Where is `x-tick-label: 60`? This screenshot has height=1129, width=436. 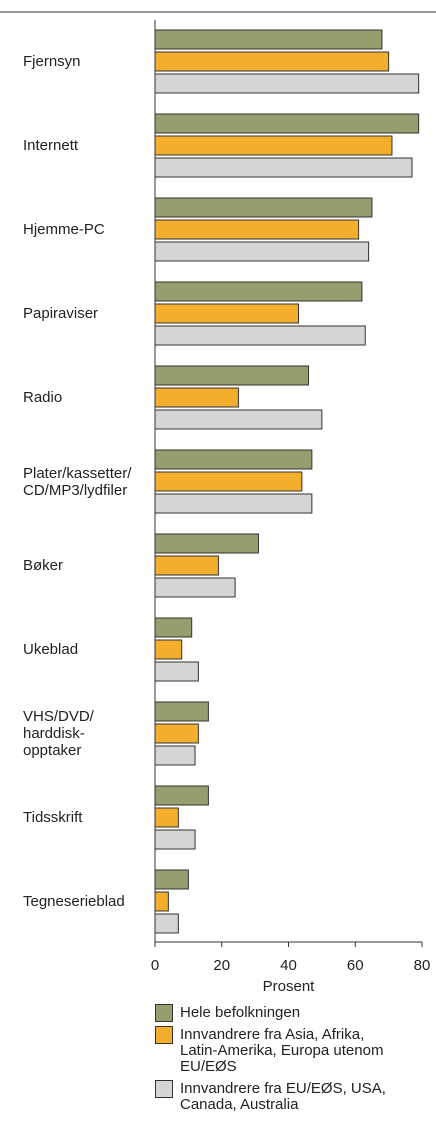
x-tick-label: 60 is located at coordinates (355, 965).